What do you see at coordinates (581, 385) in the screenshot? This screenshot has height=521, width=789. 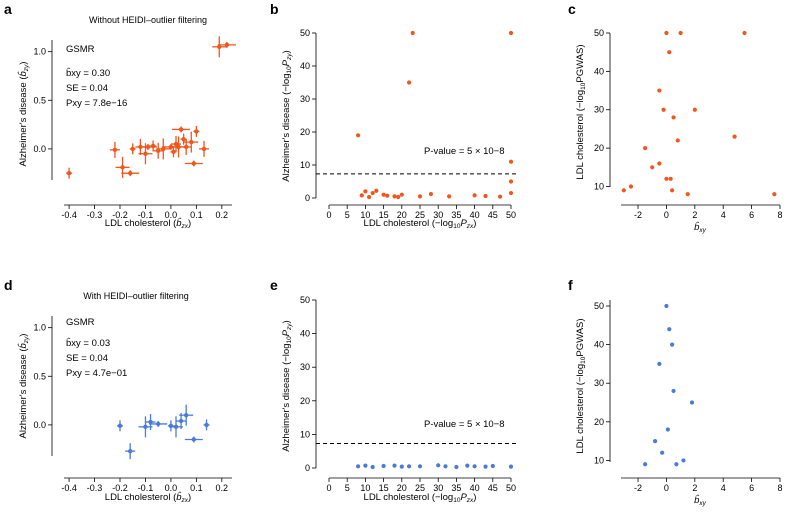 I see `panel-f-y-label: LDL cholesterol (−log10PGWAS)` at bounding box center [581, 385].